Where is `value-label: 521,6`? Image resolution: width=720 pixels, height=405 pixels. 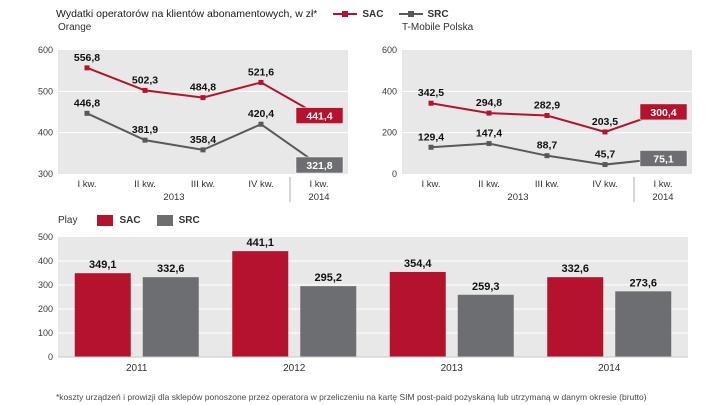
value-label: 521,6 is located at coordinates (261, 72).